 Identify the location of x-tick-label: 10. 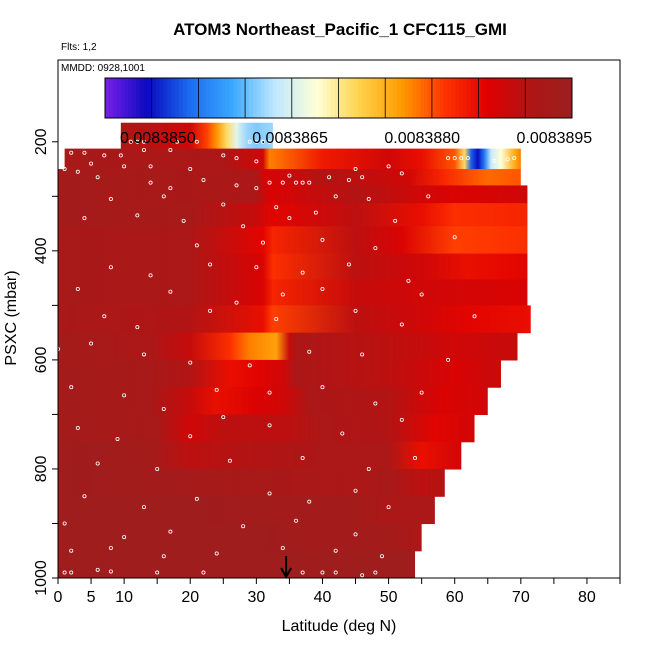
(124, 597).